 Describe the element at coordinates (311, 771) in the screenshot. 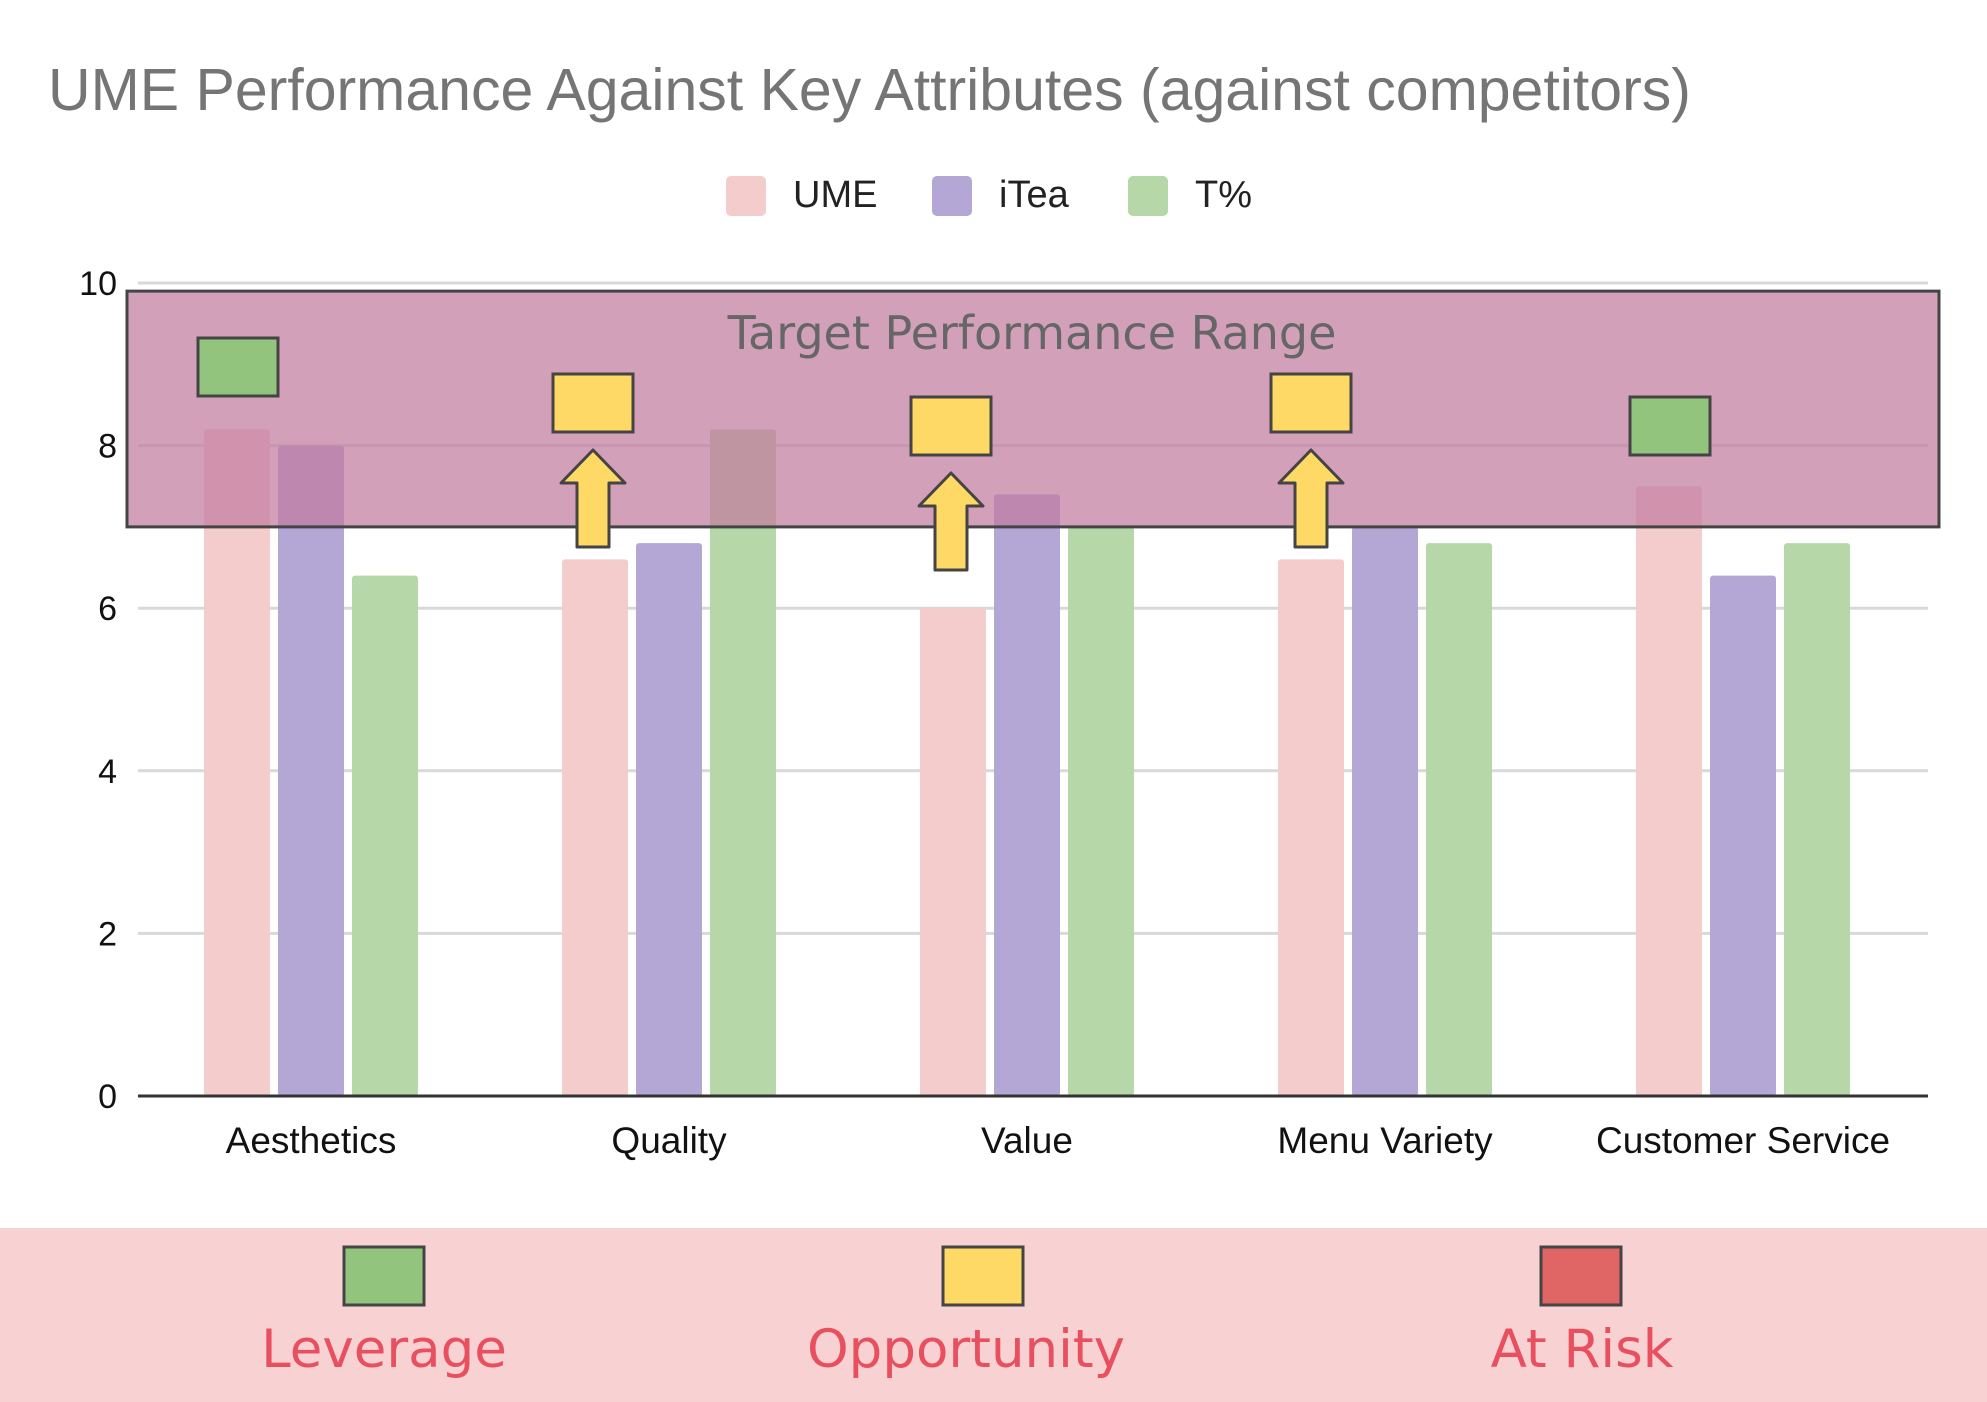

I see `bar-itea-aesthetics` at that location.